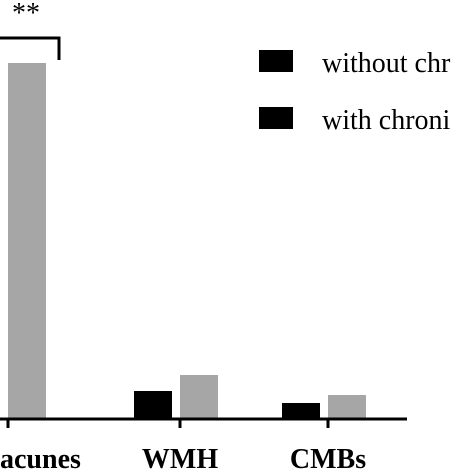 The image size is (474, 474). Describe the element at coordinates (355, 92) in the screenshot. I see `legend: without chr with chroni` at that location.